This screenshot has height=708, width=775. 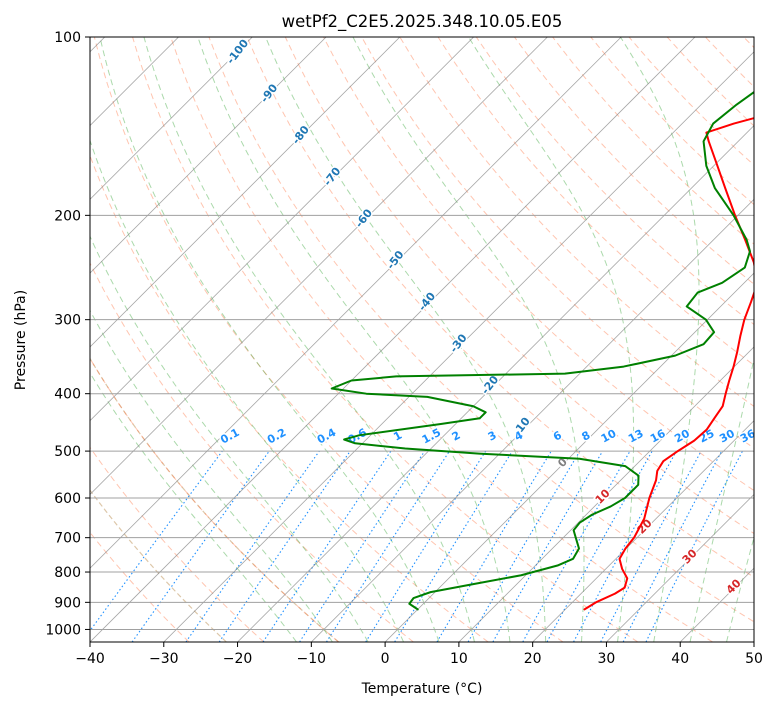 What do you see at coordinates (459, 659) in the screenshot?
I see `x-tick-label: 10` at bounding box center [459, 659].